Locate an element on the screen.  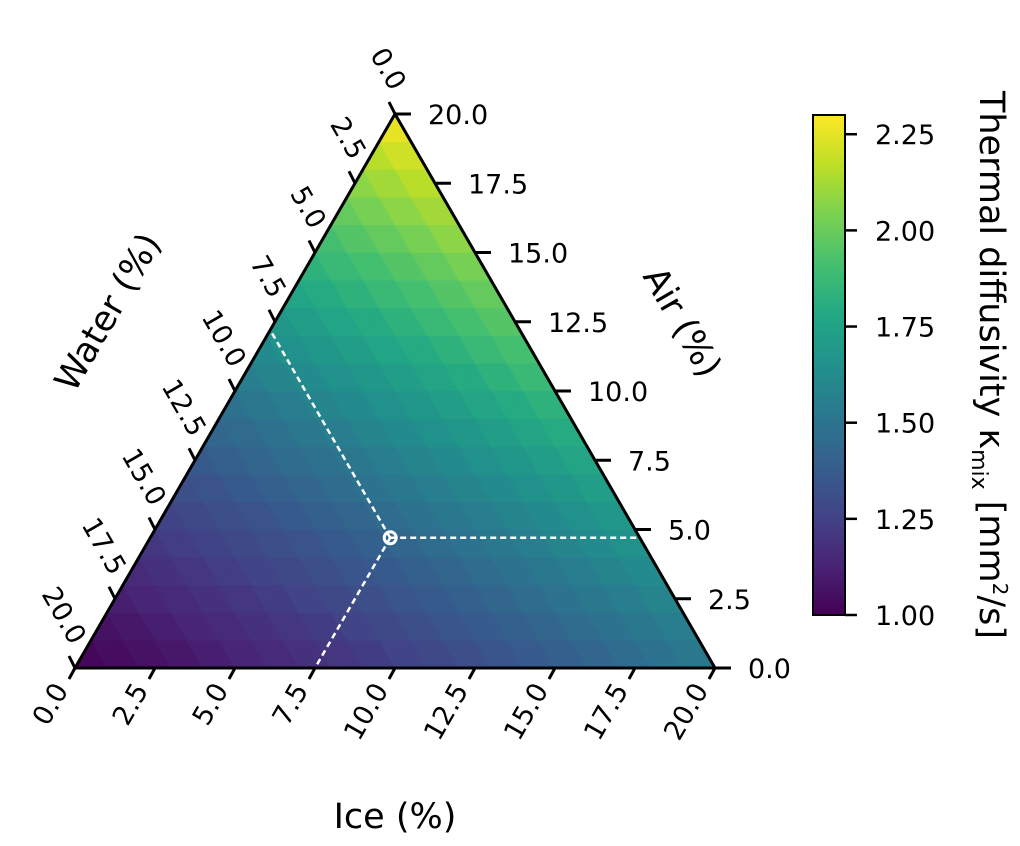
water-axis-label: Water (%) is located at coordinates (108, 313).